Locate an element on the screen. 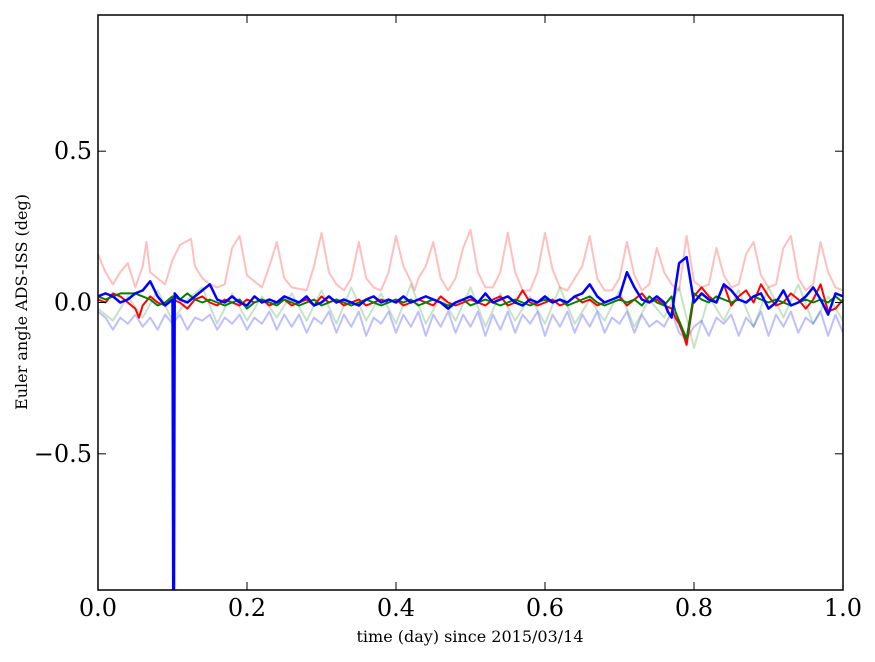 The image size is (875, 662). x-tick-label: 0.6 is located at coordinates (545, 608).